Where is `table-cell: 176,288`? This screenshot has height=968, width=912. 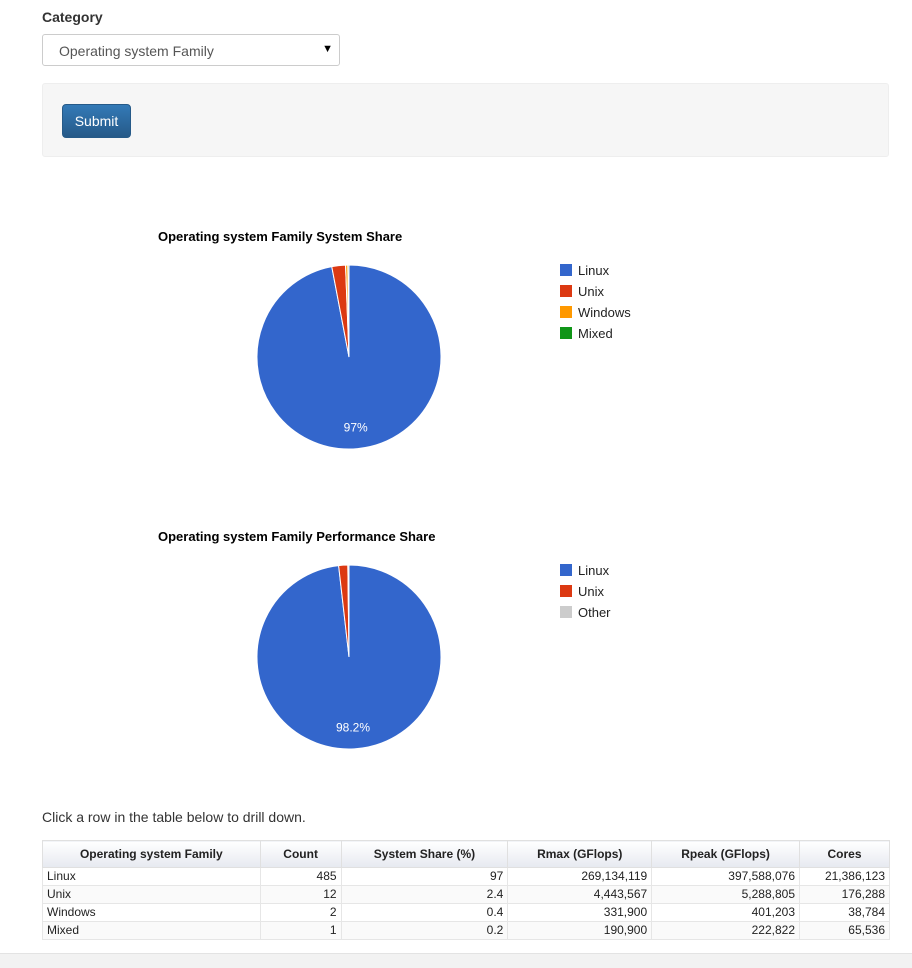
table-cell: 176,288 is located at coordinates (844, 894).